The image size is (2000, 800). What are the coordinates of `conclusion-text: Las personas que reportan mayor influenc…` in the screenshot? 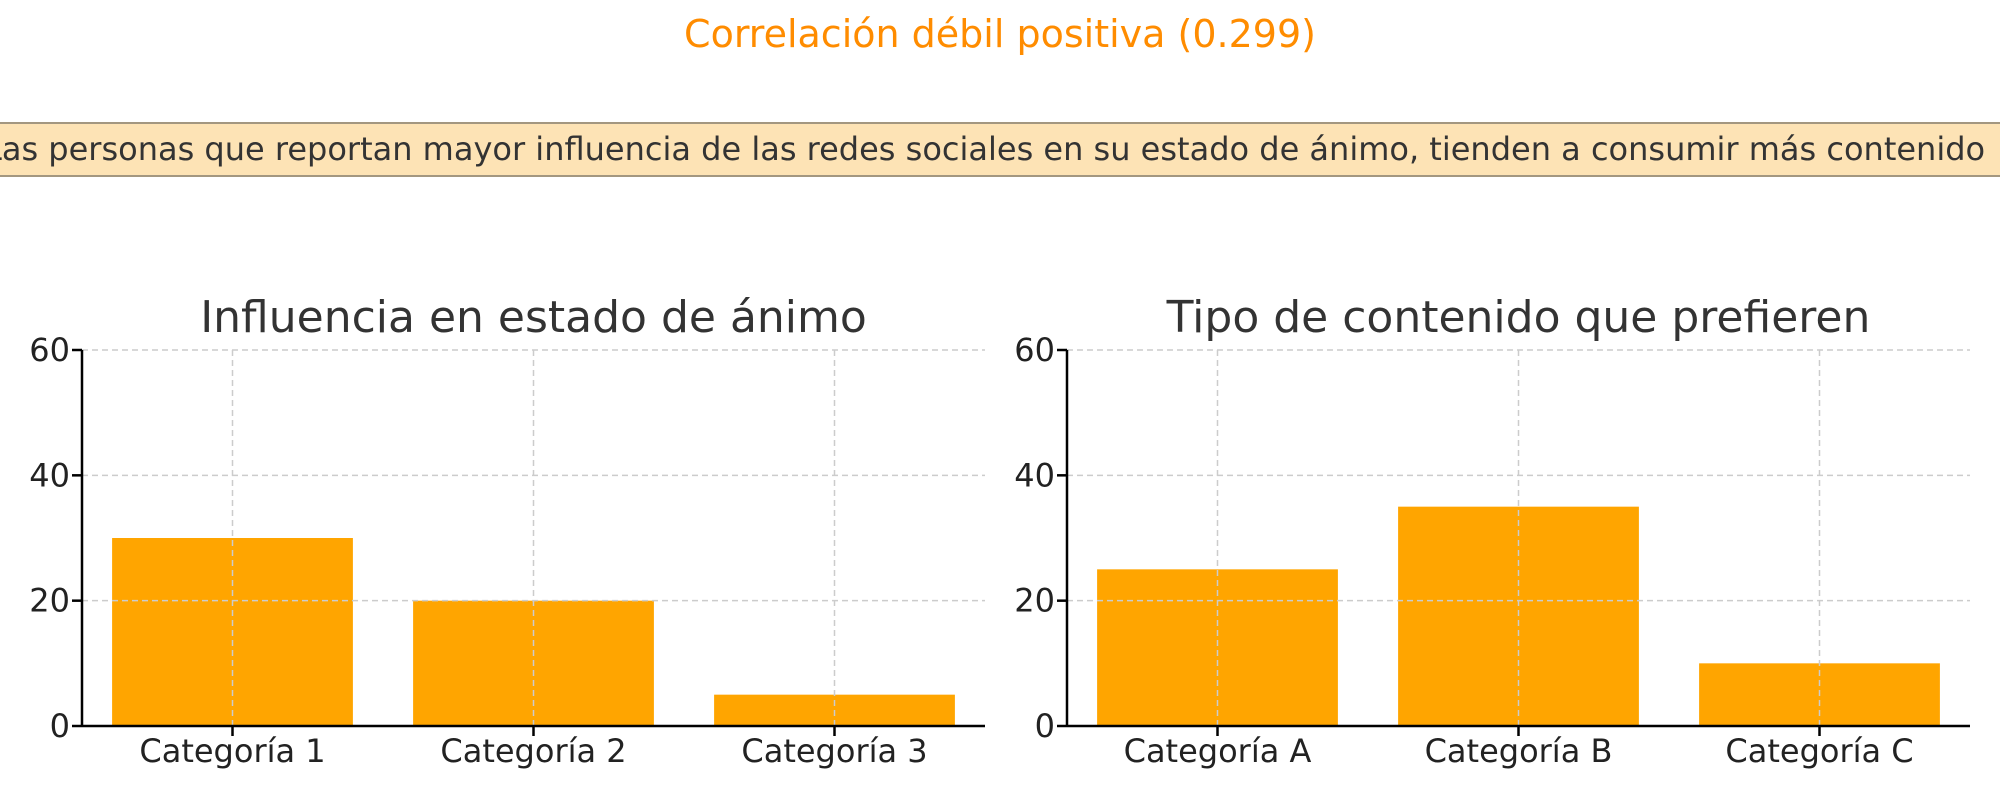 It's located at (993, 149).